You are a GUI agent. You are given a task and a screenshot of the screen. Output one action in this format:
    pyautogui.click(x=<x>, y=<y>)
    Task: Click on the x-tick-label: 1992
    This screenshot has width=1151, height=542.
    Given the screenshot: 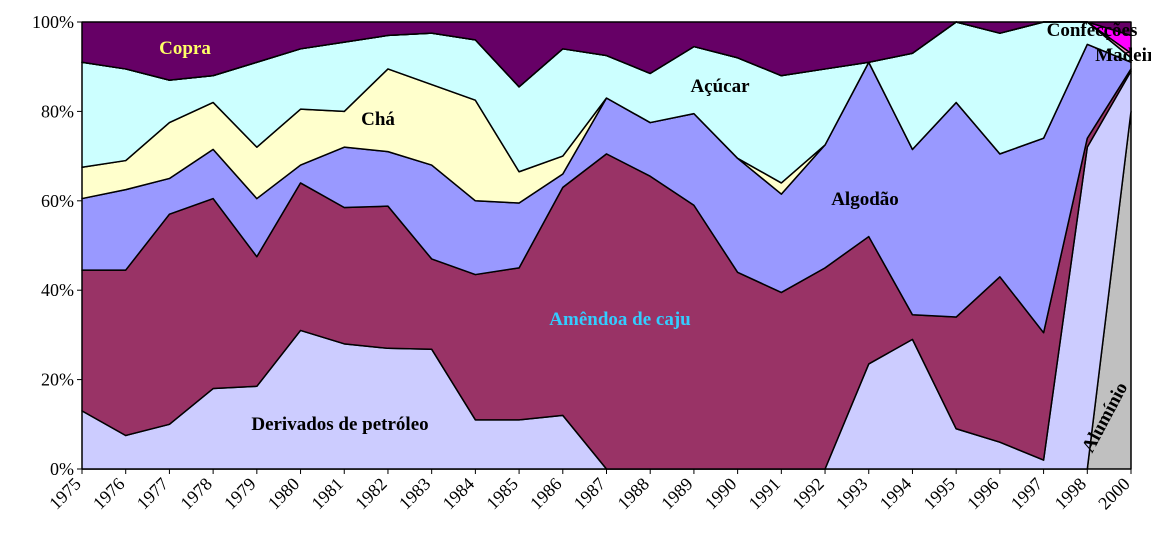 What is the action you would take?
    pyautogui.click(x=808, y=494)
    